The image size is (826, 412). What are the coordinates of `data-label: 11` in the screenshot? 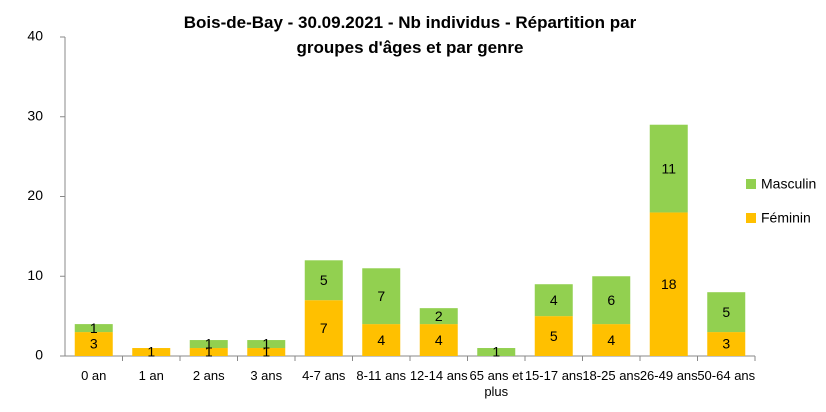 It's located at (668, 168).